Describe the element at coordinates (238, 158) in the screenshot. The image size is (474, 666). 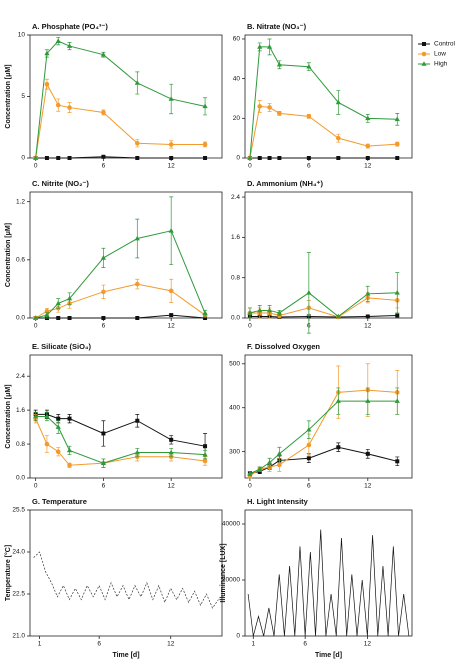
I see `y-tick-label: 0` at that location.